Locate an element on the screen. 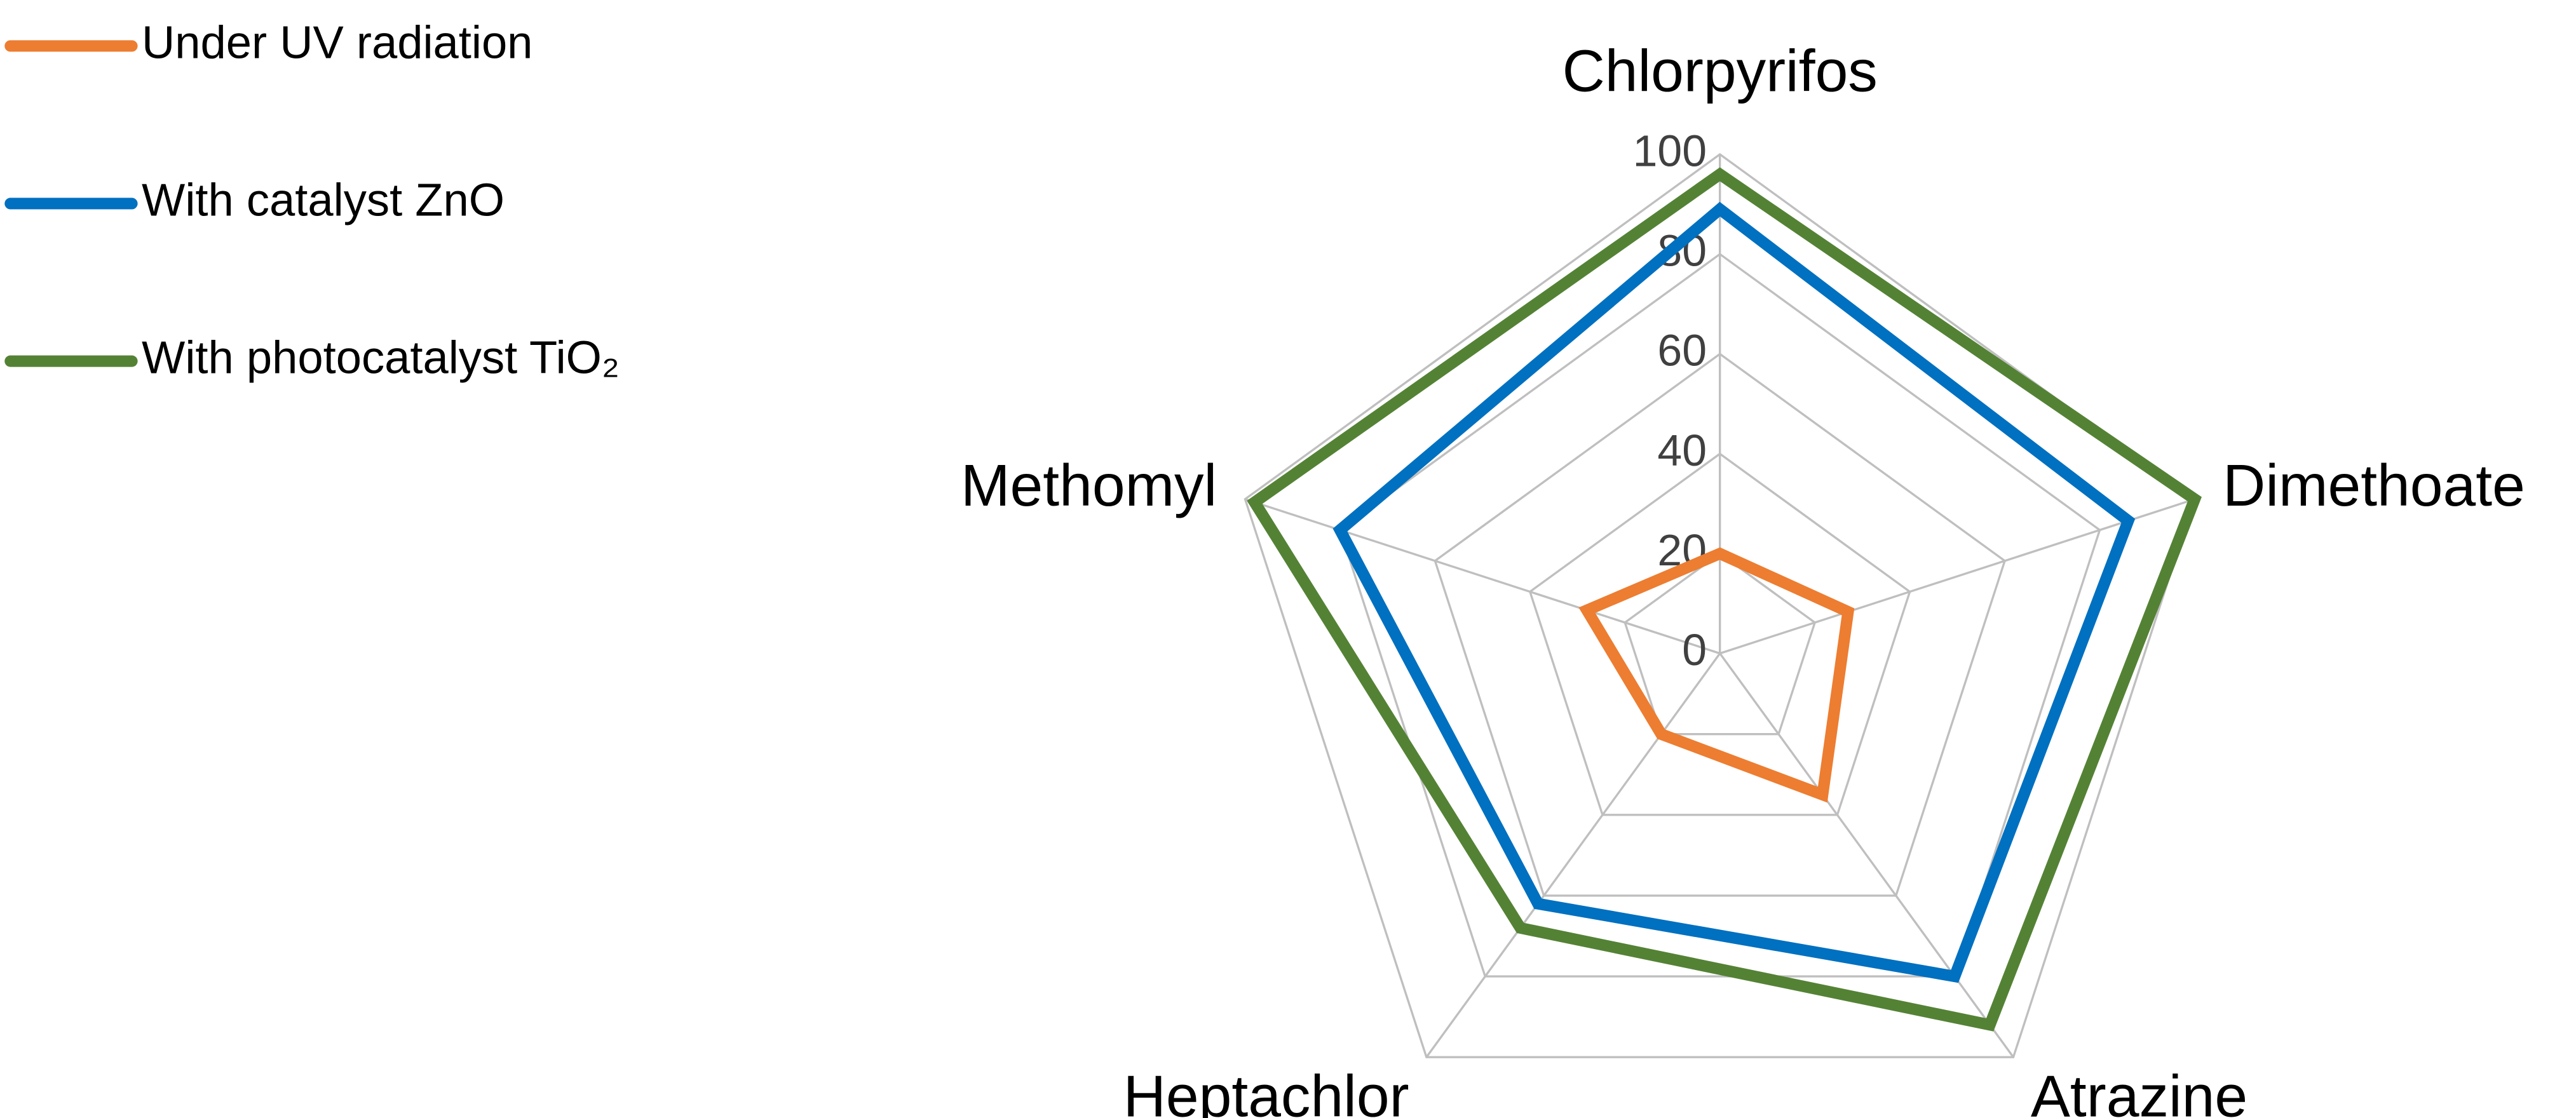  y-tick-label: 100 is located at coordinates (1670, 150).